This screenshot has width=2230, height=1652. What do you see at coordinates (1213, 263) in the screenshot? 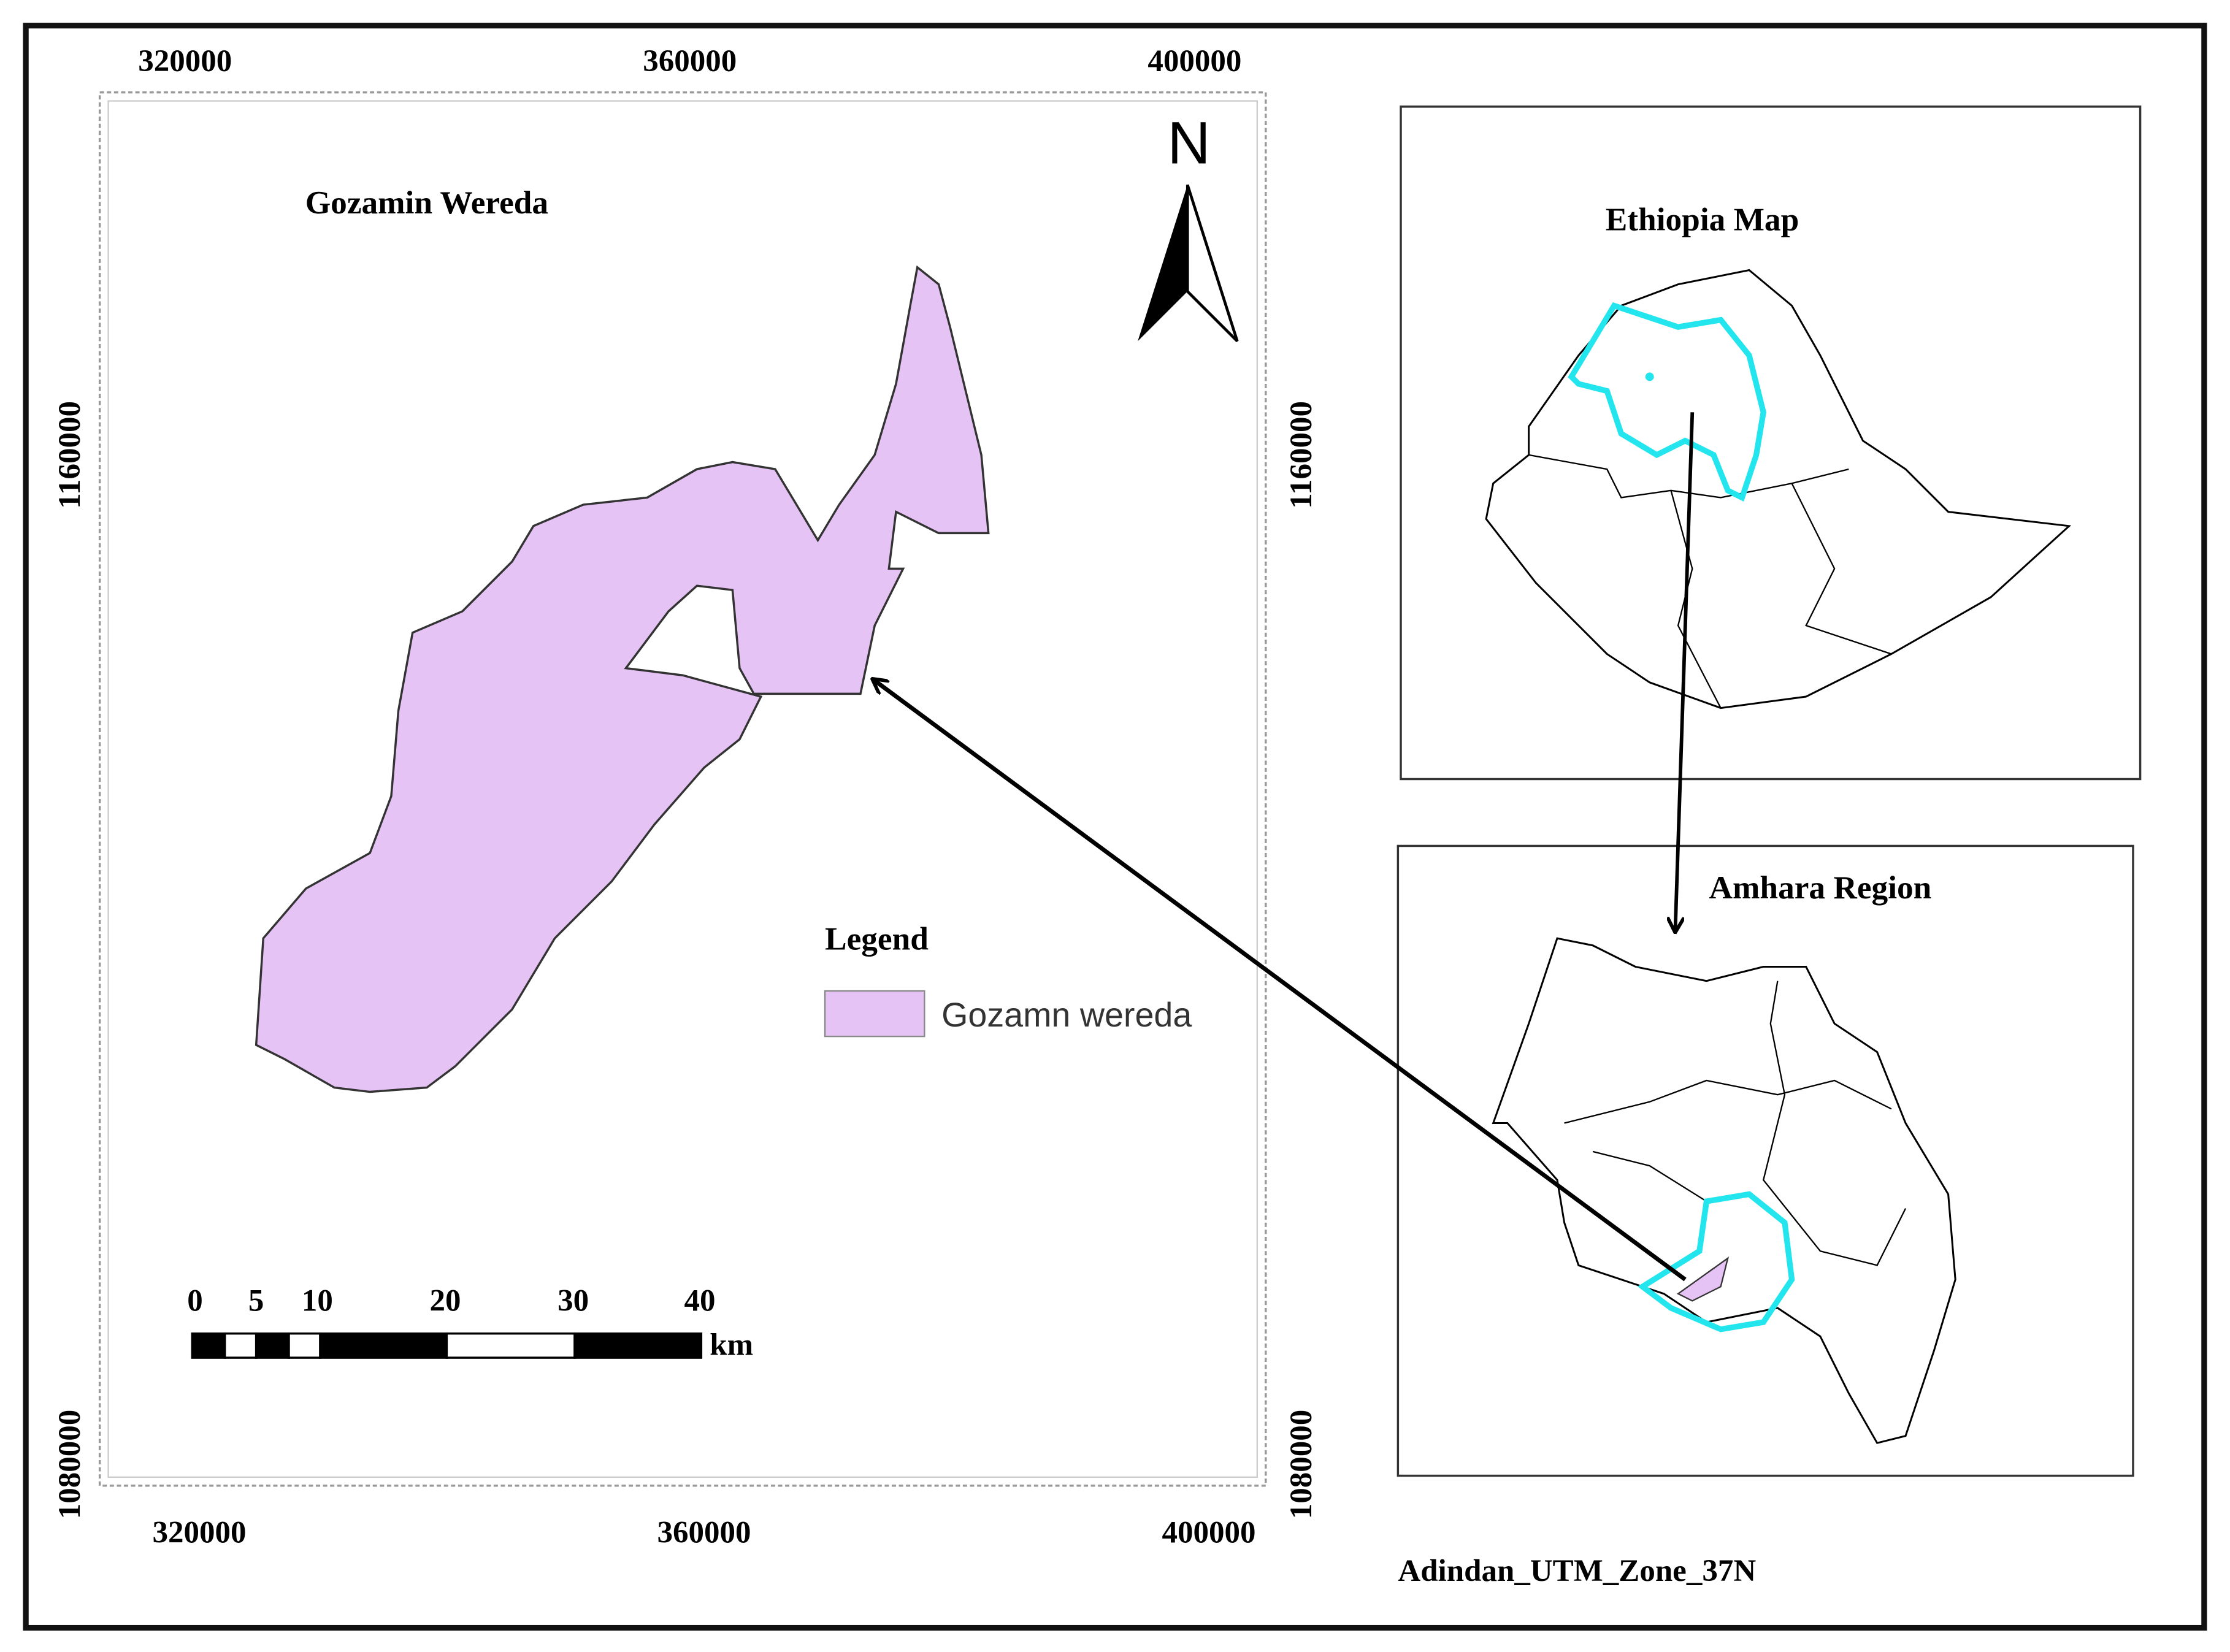
I see `north-arrow-right` at bounding box center [1213, 263].